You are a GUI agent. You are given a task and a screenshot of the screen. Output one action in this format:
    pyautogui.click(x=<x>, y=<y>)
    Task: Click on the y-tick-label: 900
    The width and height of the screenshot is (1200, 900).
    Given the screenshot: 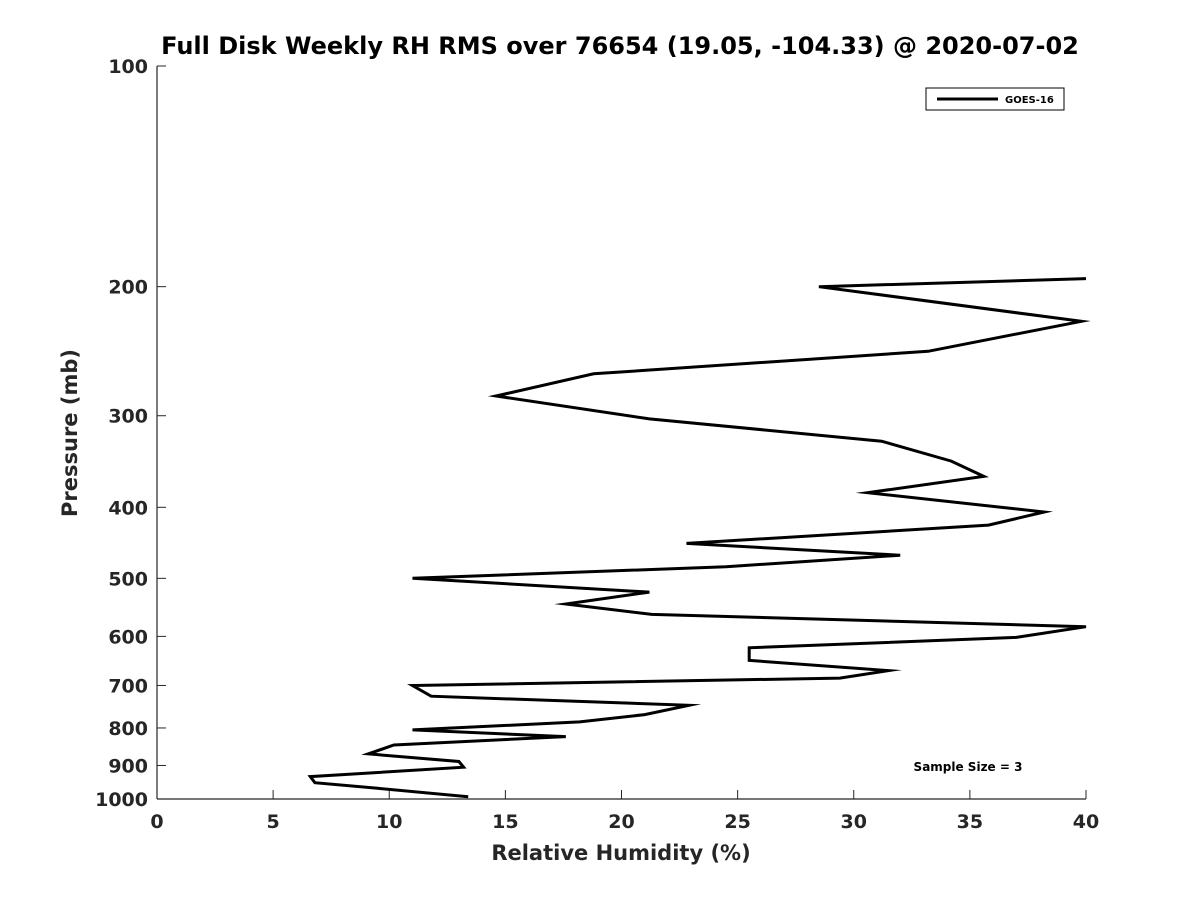 What is the action you would take?
    pyautogui.click(x=128, y=766)
    